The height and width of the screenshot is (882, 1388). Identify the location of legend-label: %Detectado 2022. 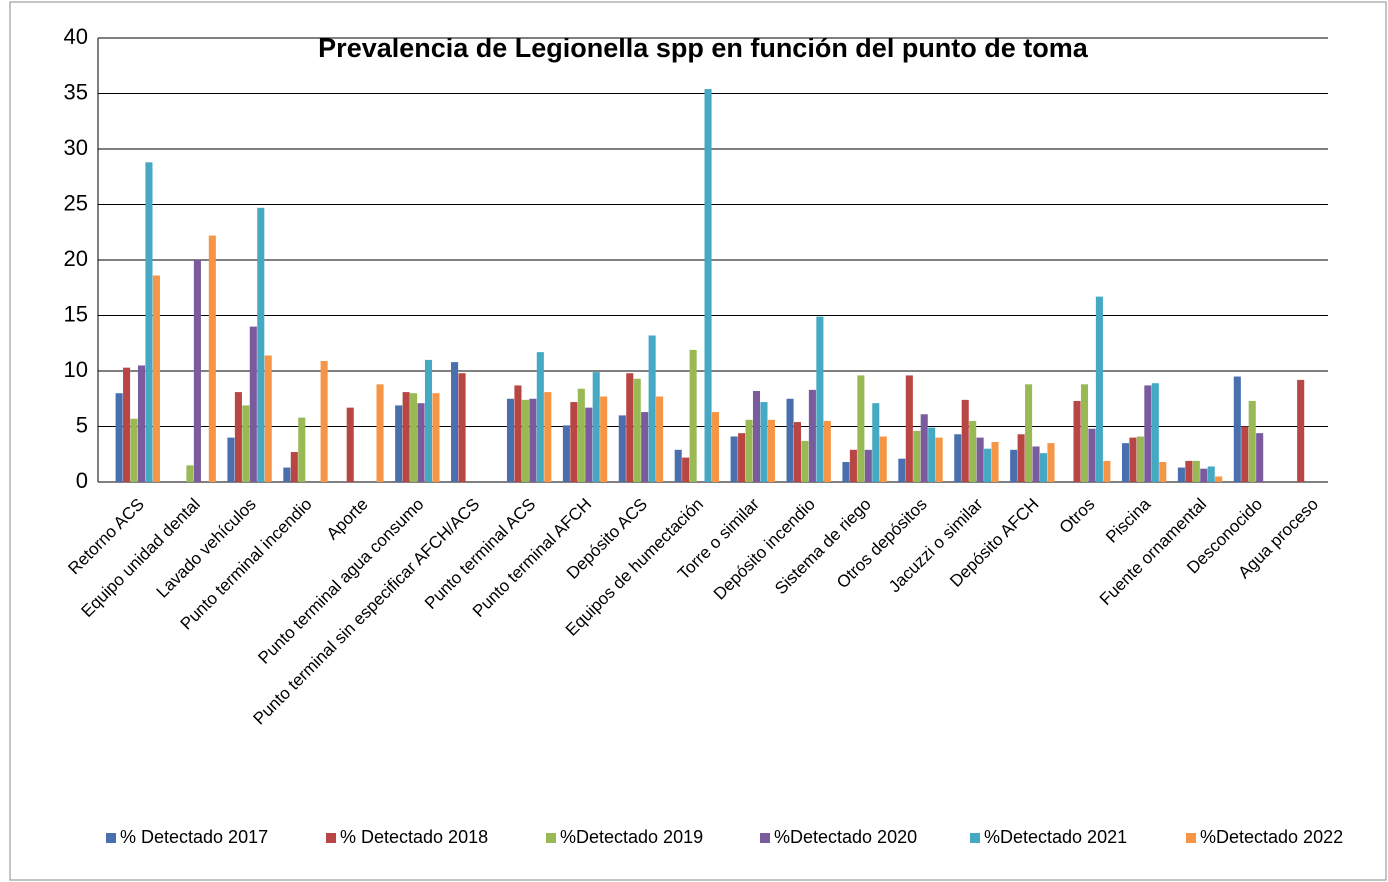
(1271, 837).